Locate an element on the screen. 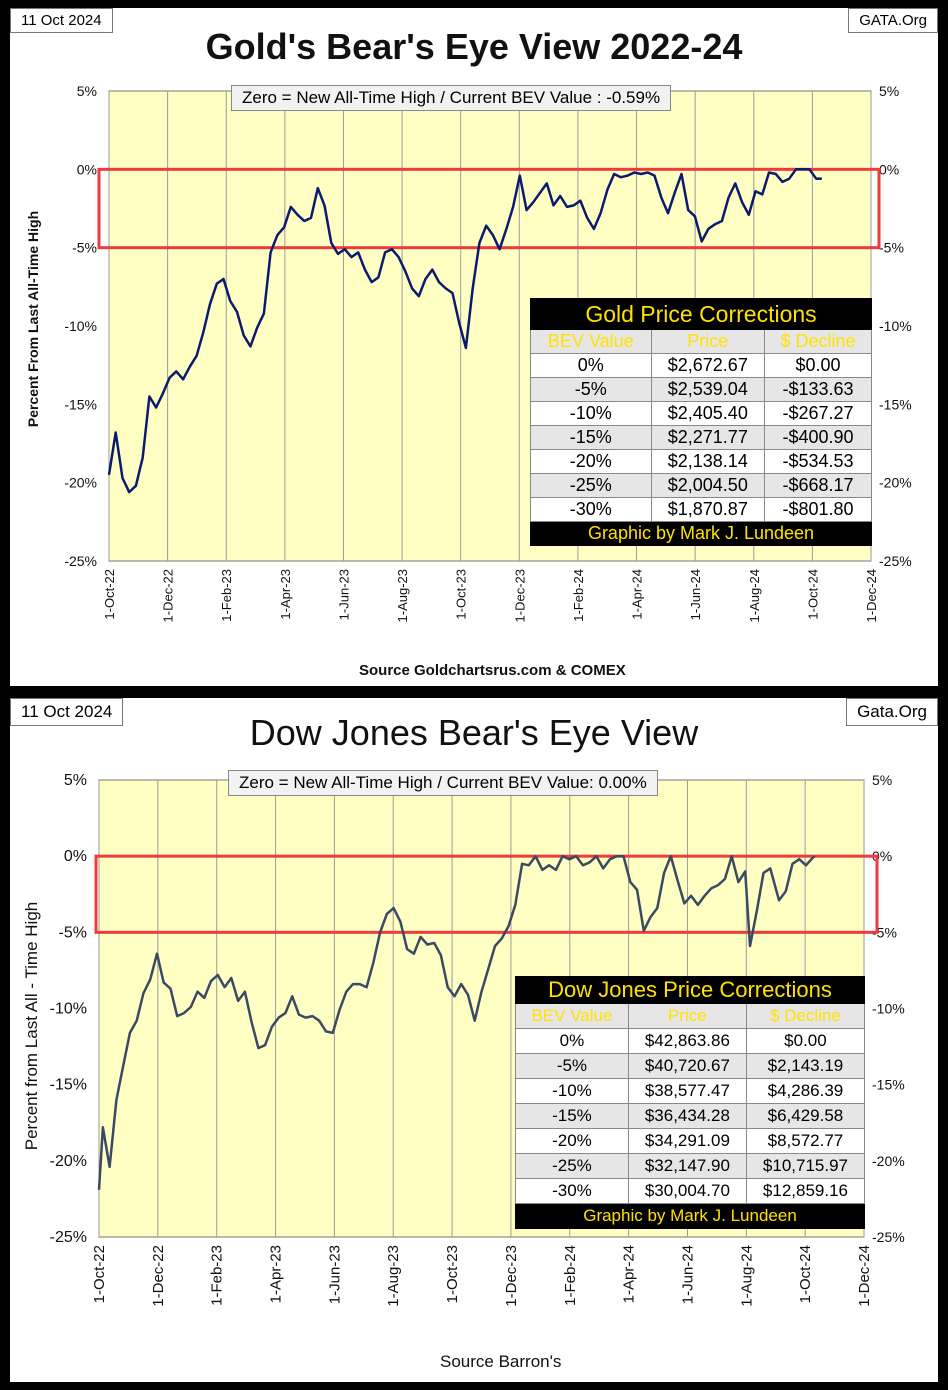  x-tick-label: 1-Oct-24 is located at coordinates (812, 594).